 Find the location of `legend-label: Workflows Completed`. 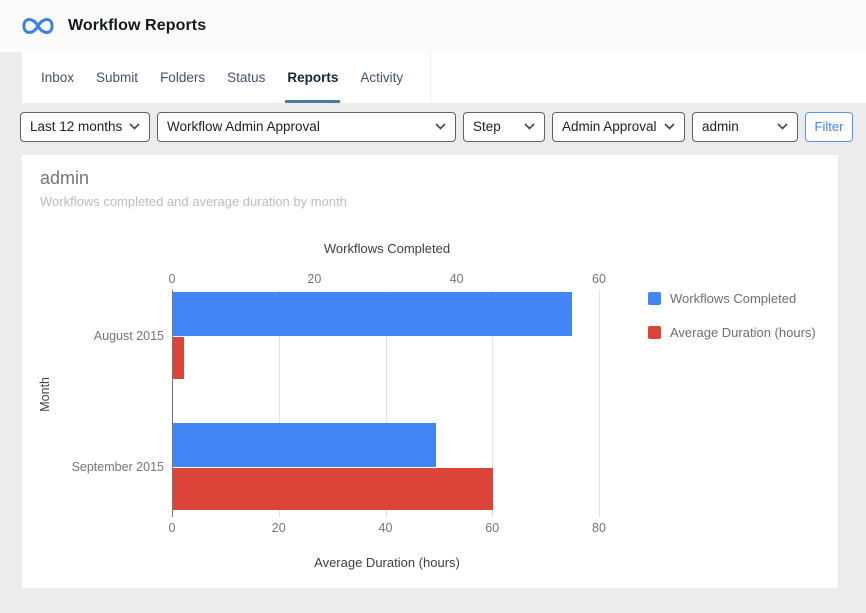

legend-label: Workflows Completed is located at coordinates (733, 298).